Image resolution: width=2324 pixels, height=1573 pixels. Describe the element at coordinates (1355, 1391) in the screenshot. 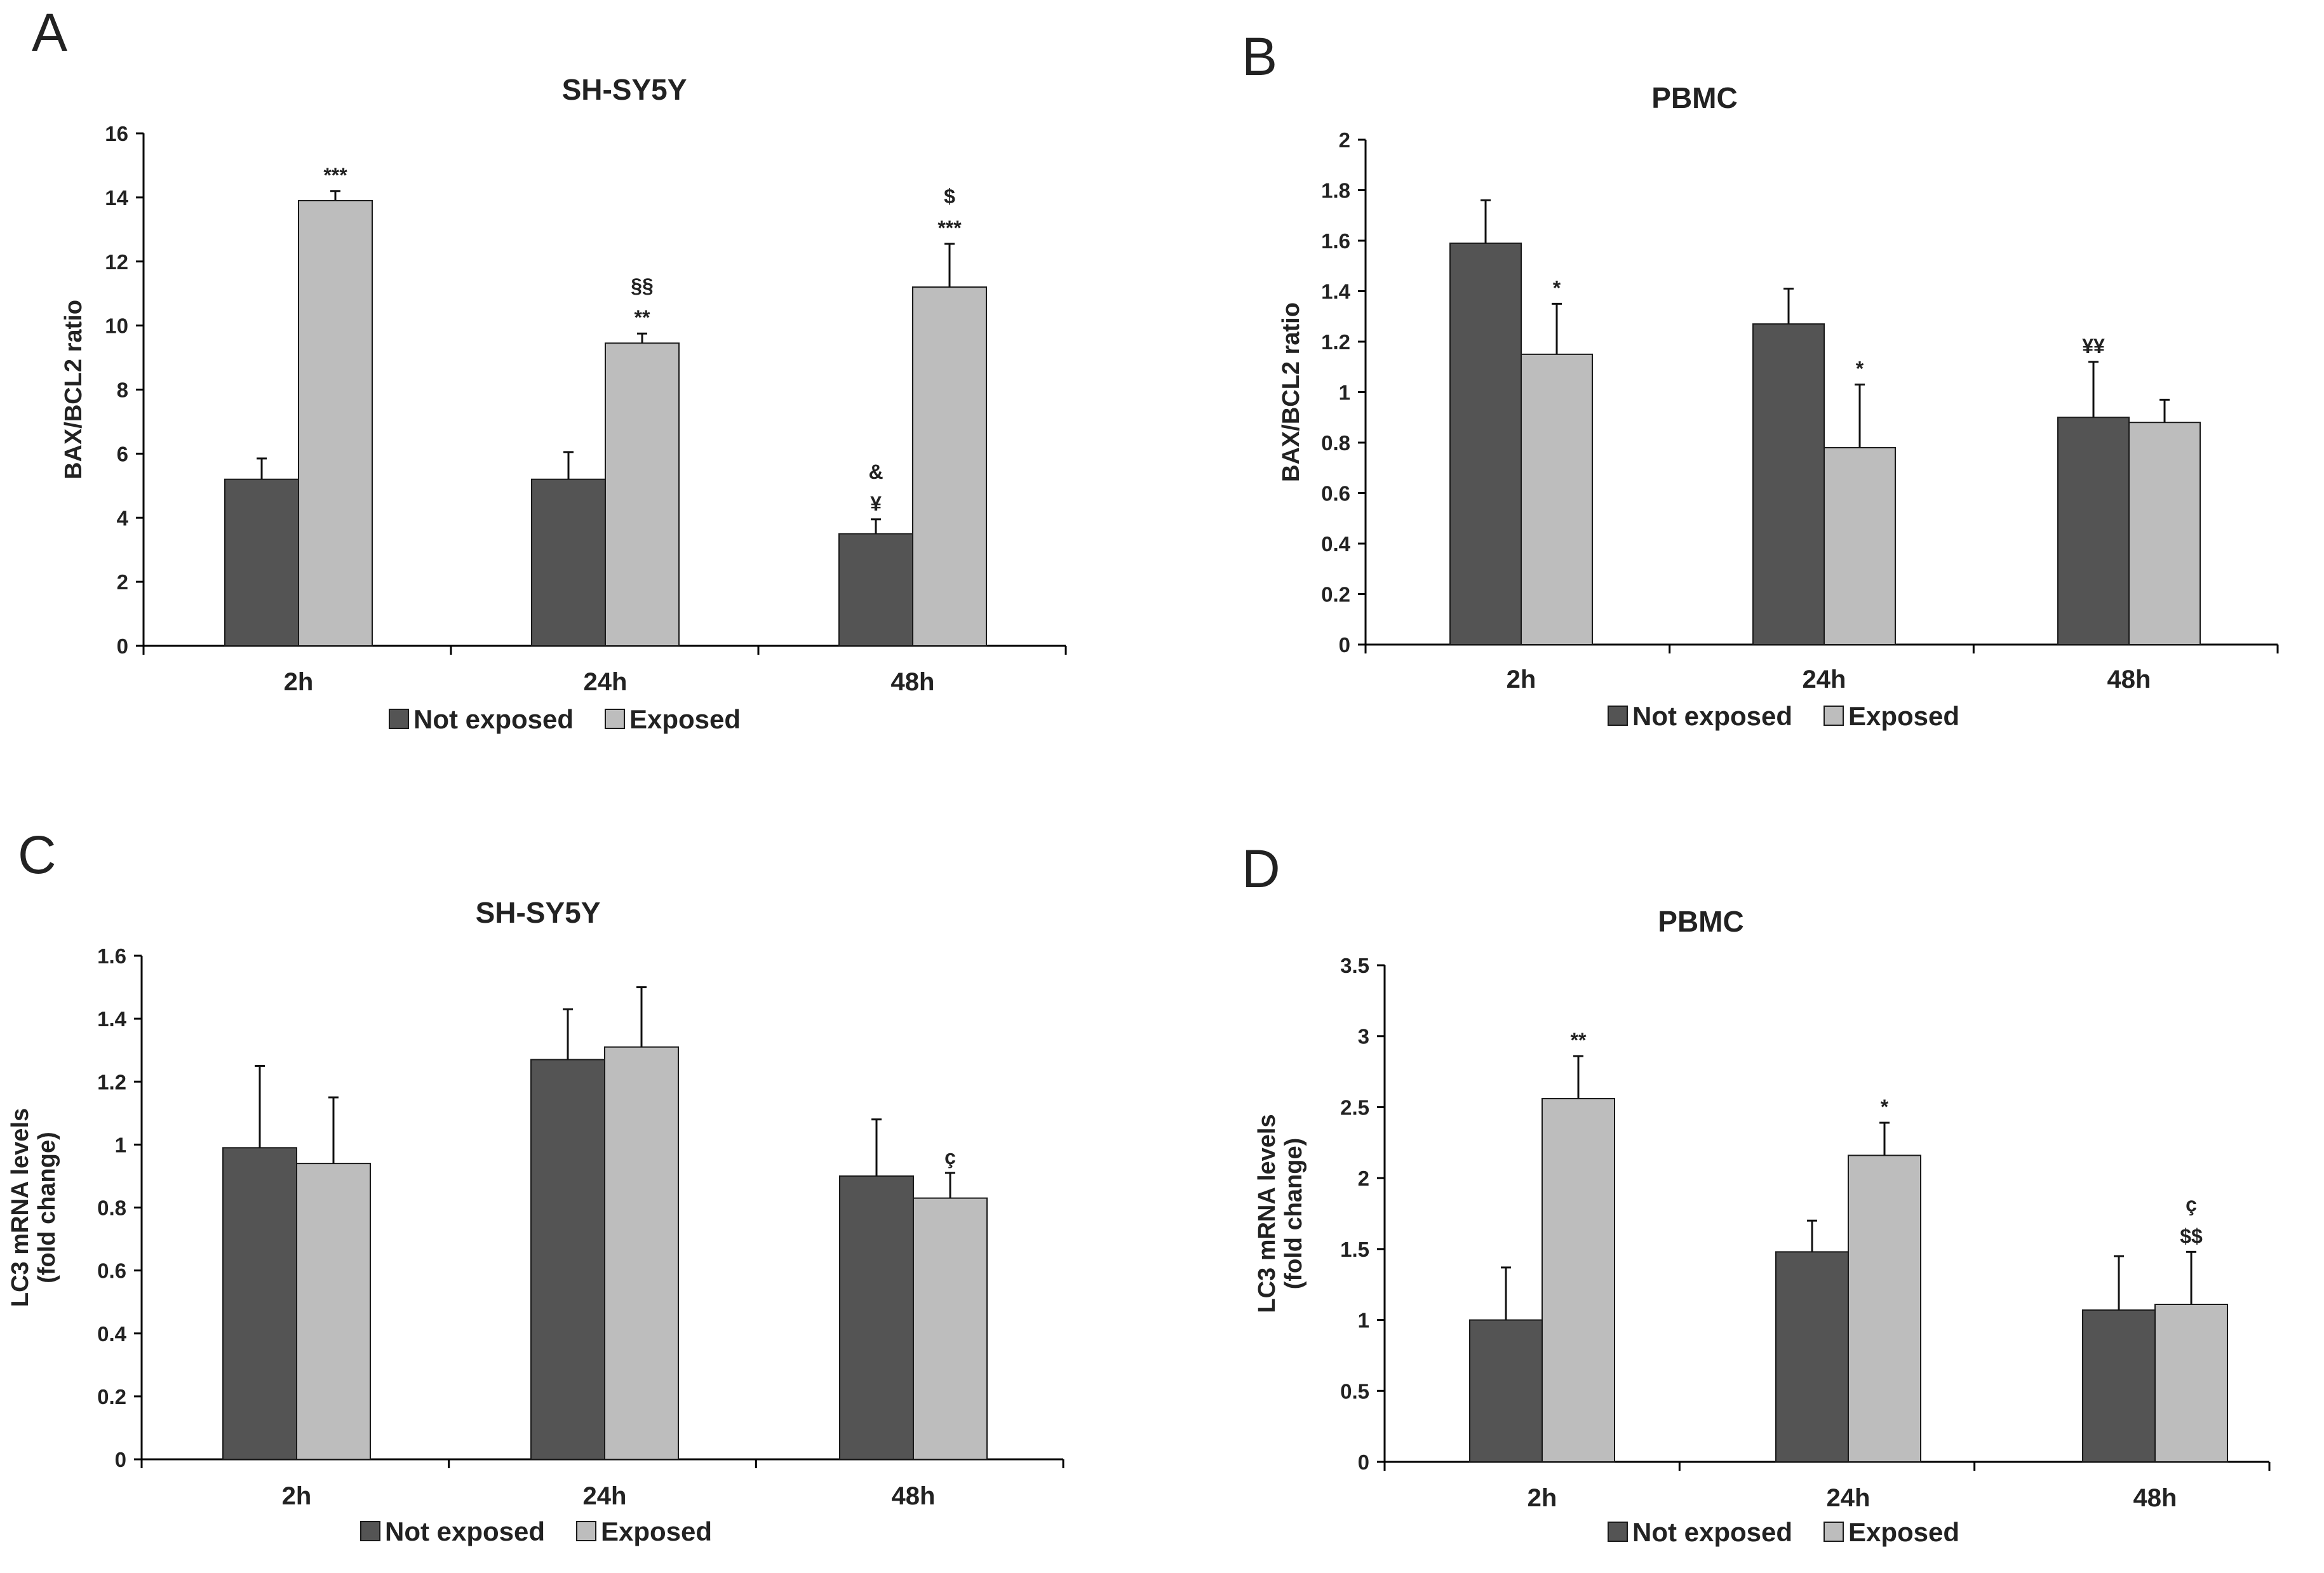

I see `y-tick-label: 0.5` at that location.